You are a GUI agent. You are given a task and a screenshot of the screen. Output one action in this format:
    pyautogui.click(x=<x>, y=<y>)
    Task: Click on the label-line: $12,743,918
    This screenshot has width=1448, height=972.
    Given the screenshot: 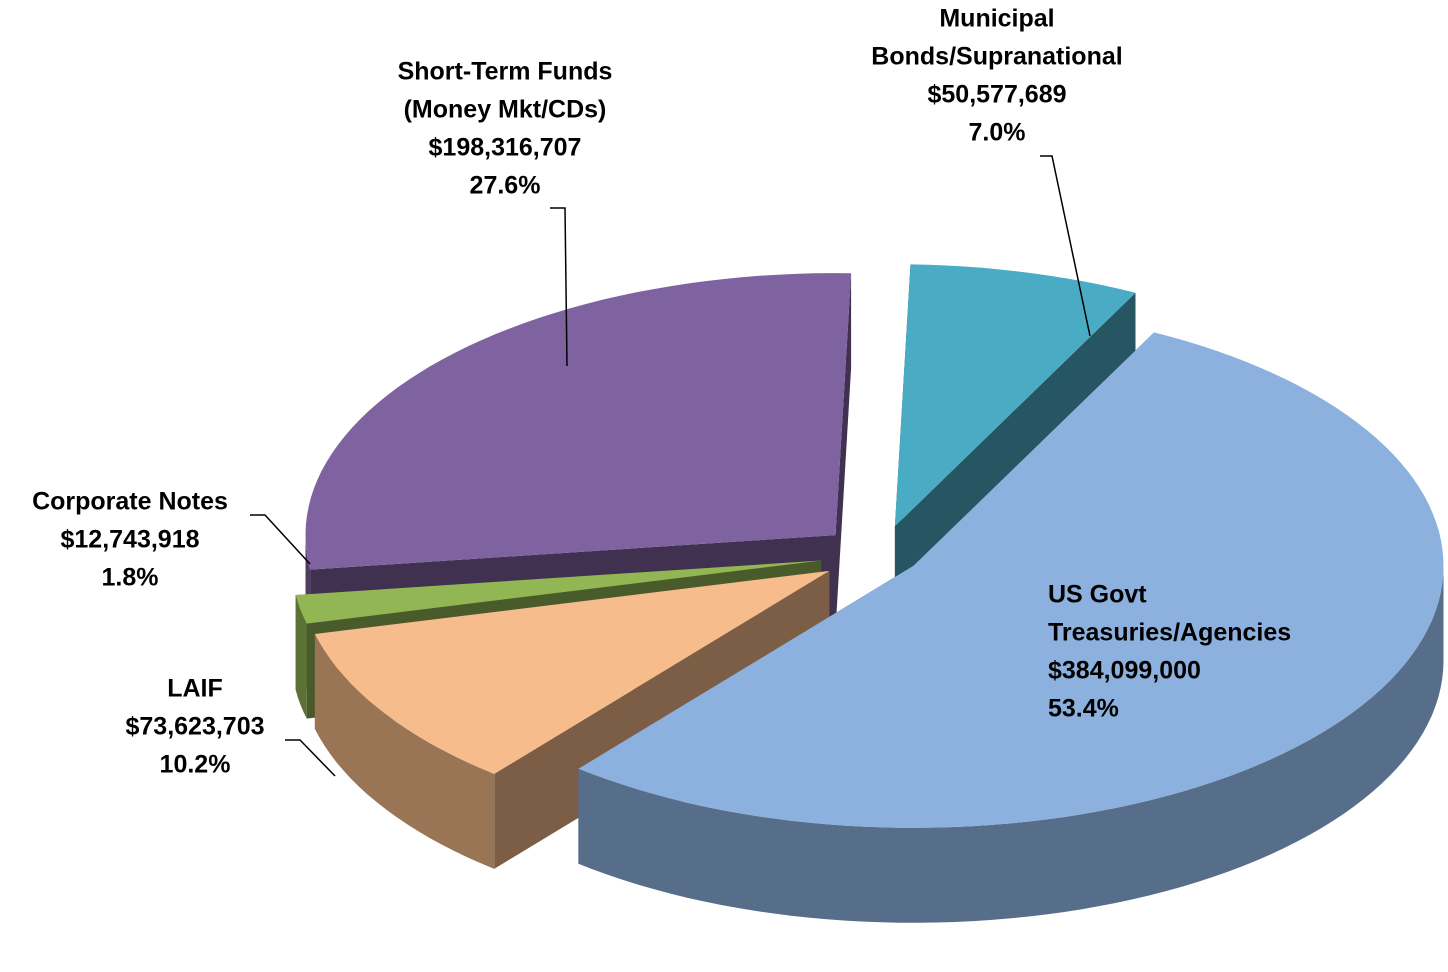 What is the action you would take?
    pyautogui.click(x=129, y=540)
    